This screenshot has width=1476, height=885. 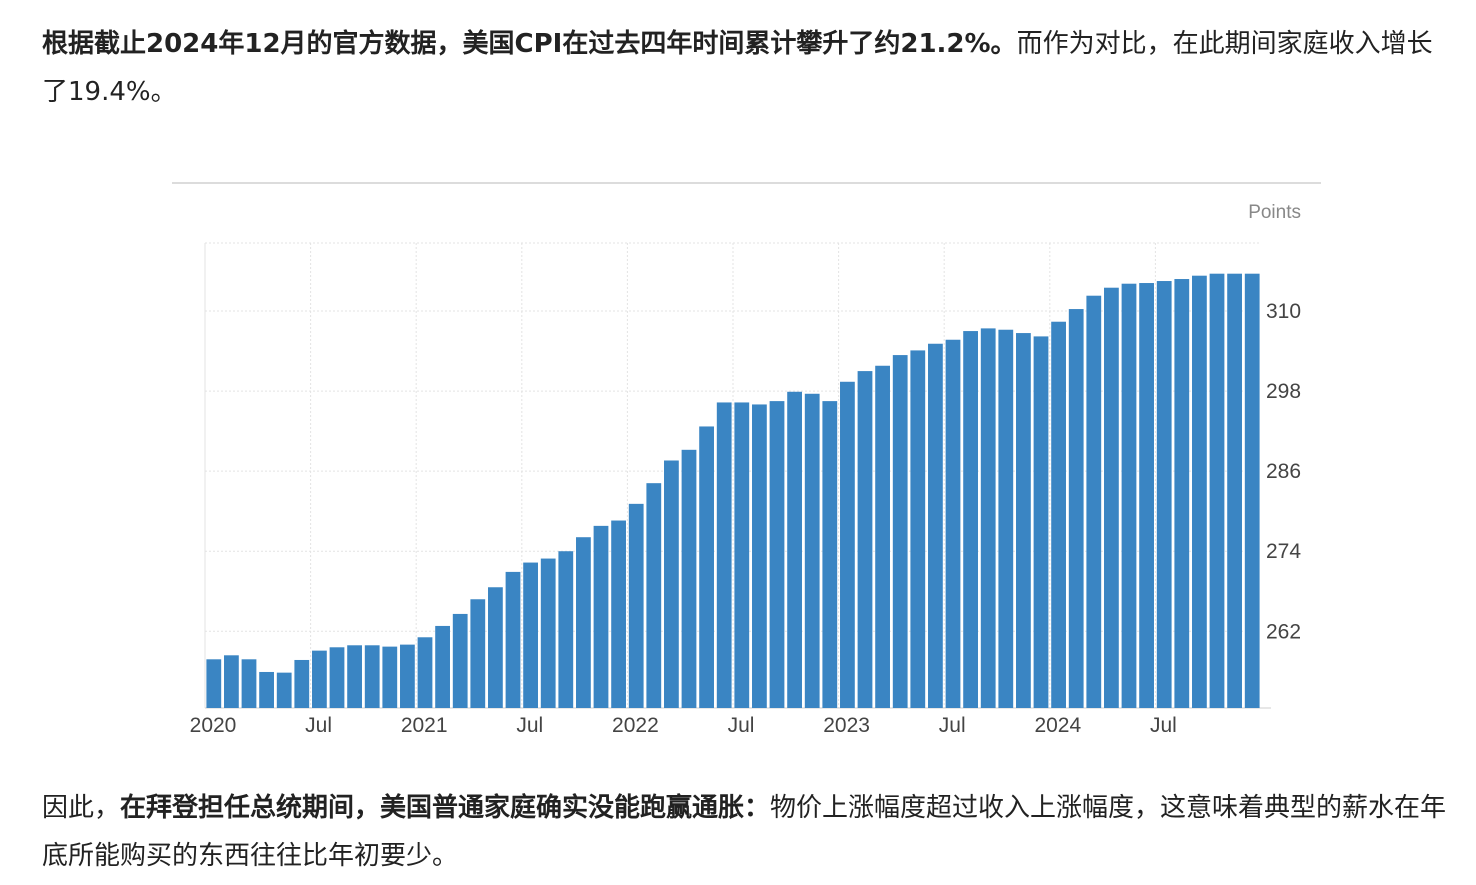 What do you see at coordinates (683, 725) in the screenshot?
I see `x-axis-ticks: 2020 Jul 2021 Jul 2022 Jul 2023 Jul 2024 Jul` at bounding box center [683, 725].